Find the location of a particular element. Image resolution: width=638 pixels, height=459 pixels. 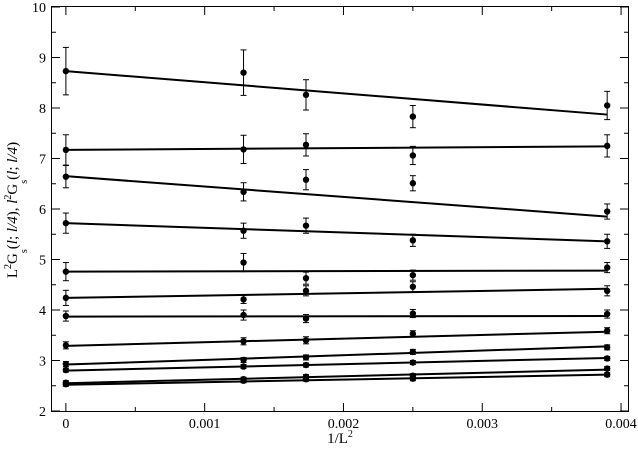

y-tick-label: 3 is located at coordinates (42, 362).